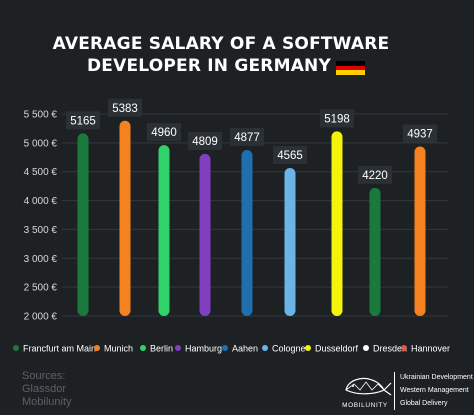 This screenshot has width=474, height=415. Describe the element at coordinates (41, 115) in the screenshot. I see `y-tick-label: 5 500 €` at that location.